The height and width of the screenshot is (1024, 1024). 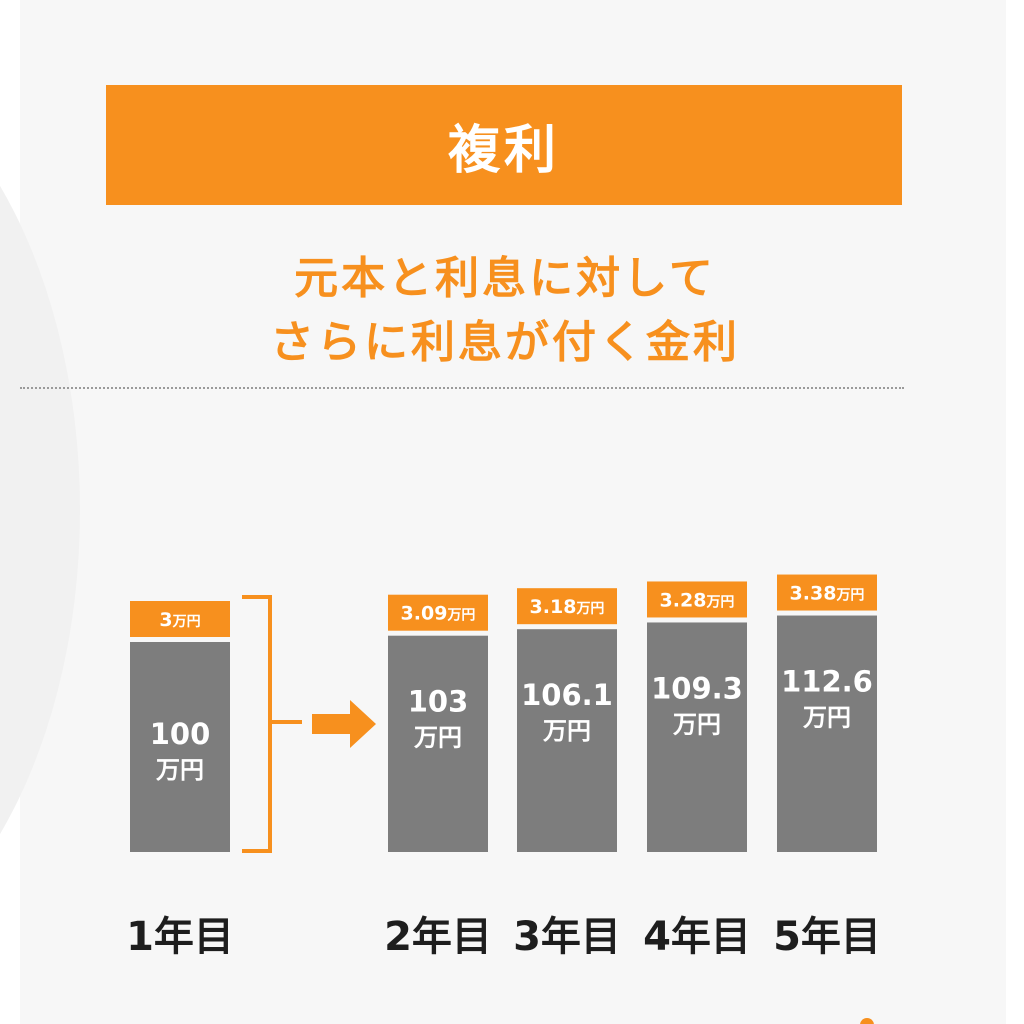 What do you see at coordinates (438, 702) in the screenshot?
I see `principal-value-label: 103` at bounding box center [438, 702].